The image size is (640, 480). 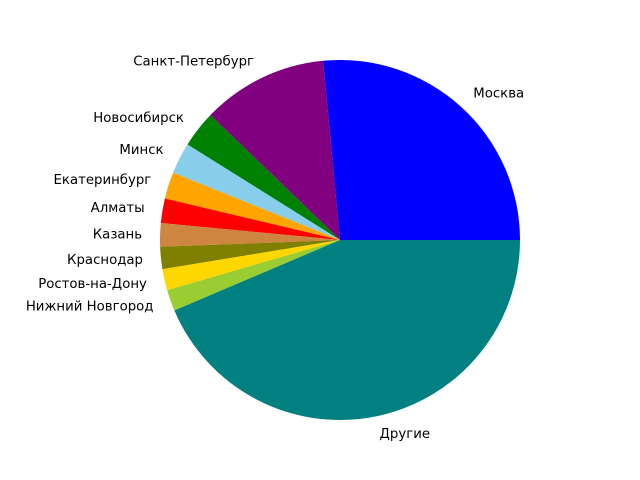 I want to click on pie-slice-label: Санкт-Петербург, so click(x=193, y=62).